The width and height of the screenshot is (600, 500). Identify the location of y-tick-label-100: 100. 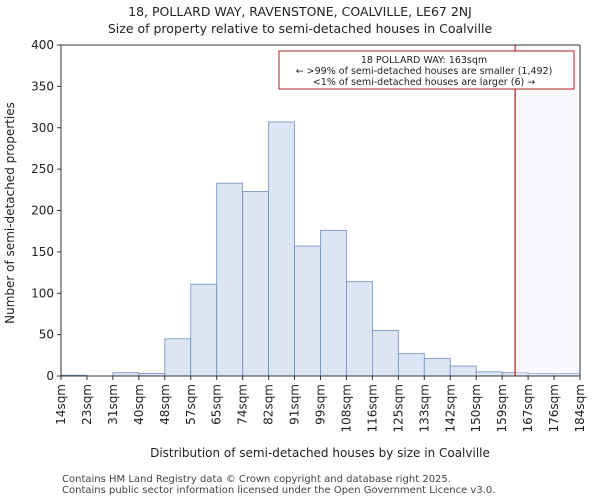
(42, 293).